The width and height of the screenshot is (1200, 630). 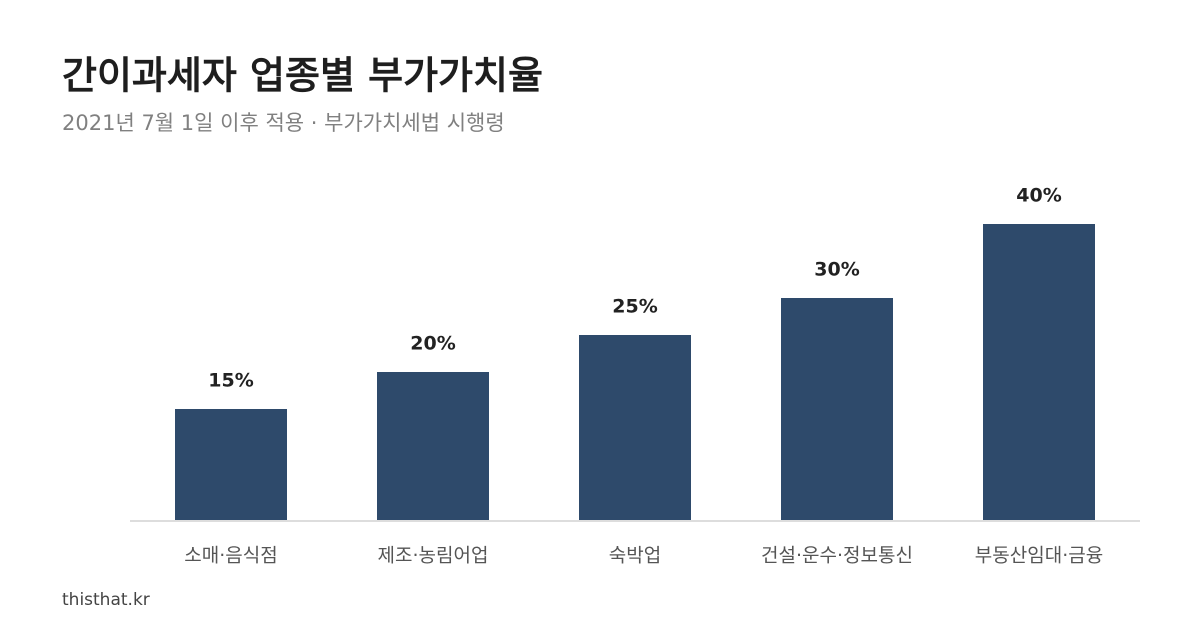 What do you see at coordinates (635, 556) in the screenshot?
I see `x-tick-label: 숙박업` at bounding box center [635, 556].